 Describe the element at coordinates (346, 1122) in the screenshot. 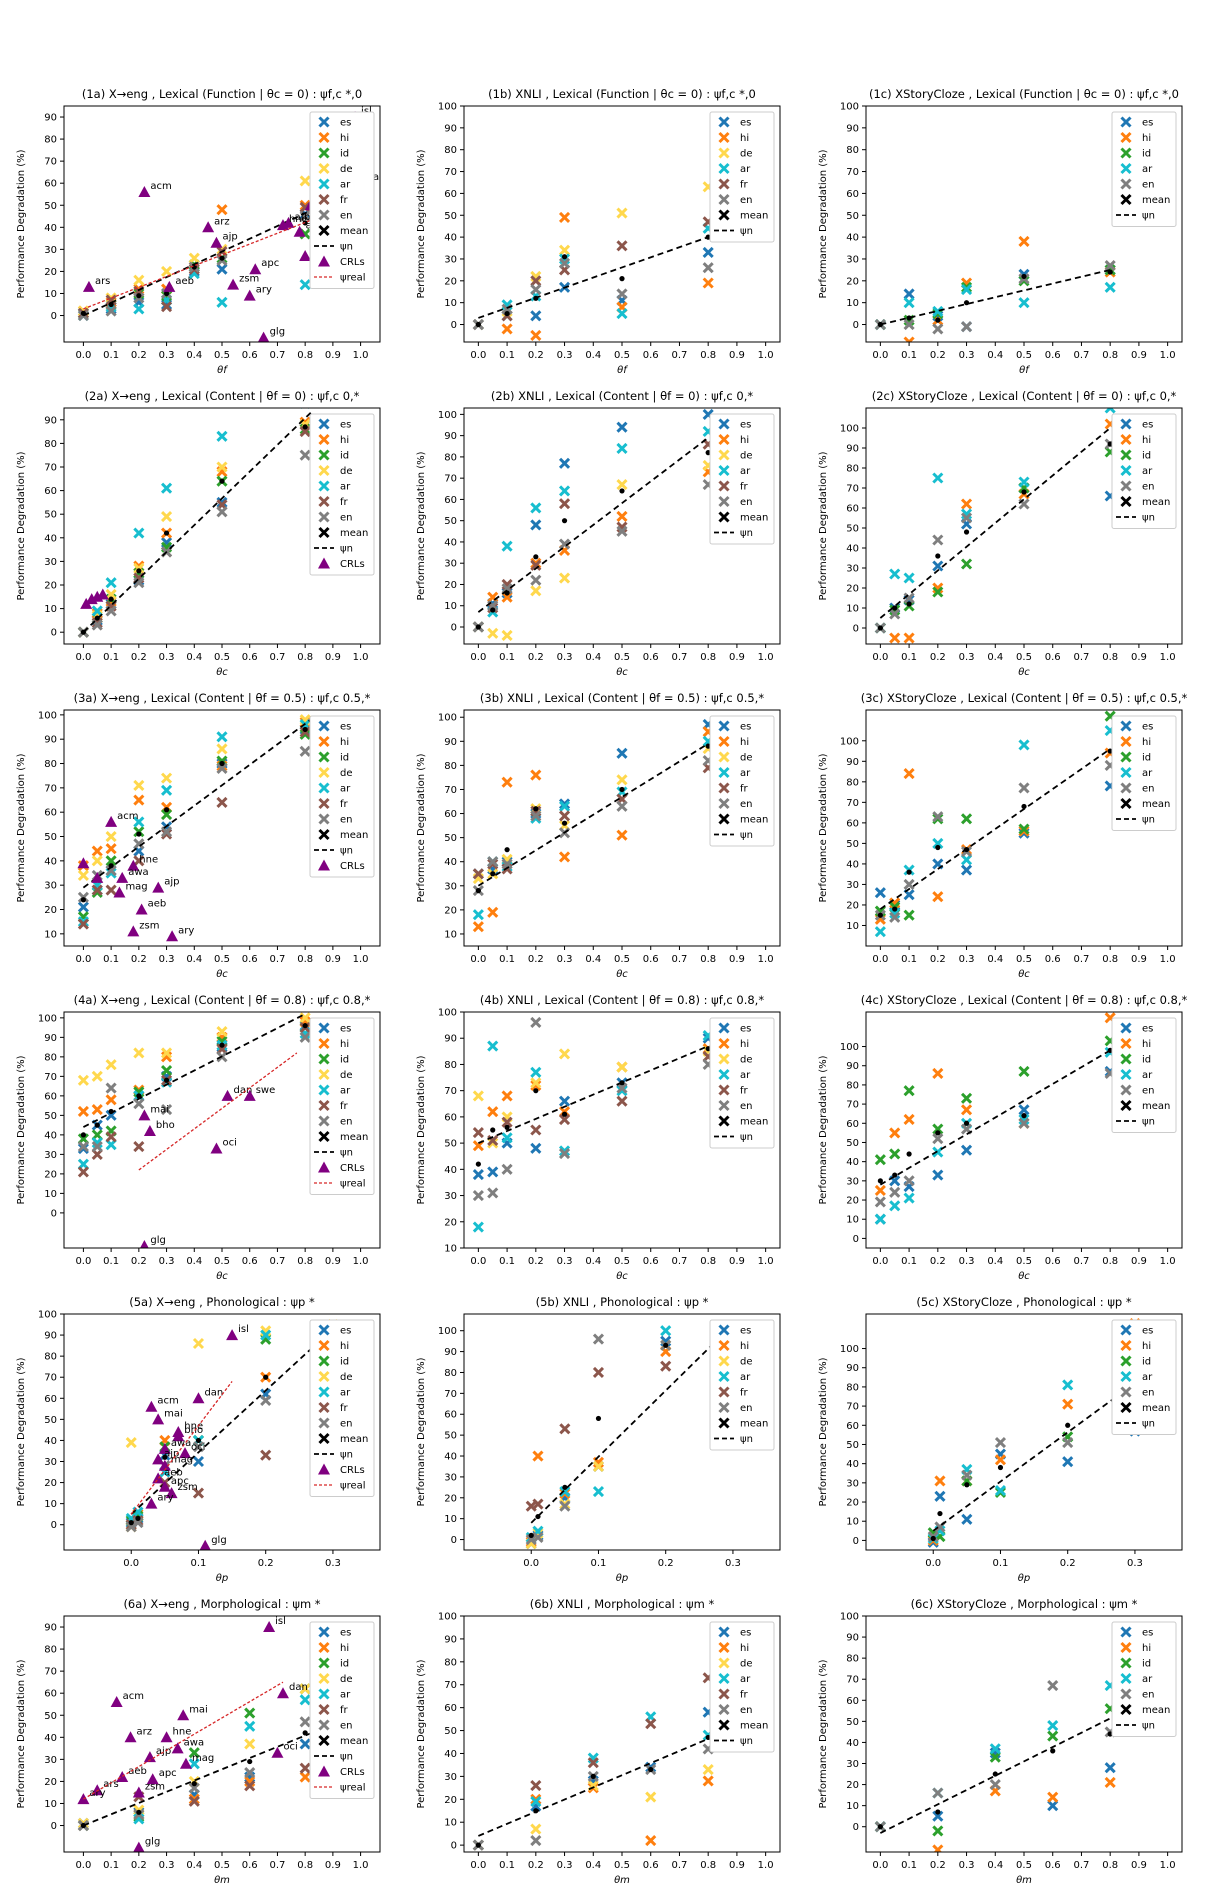

I see `legend-label: en` at that location.